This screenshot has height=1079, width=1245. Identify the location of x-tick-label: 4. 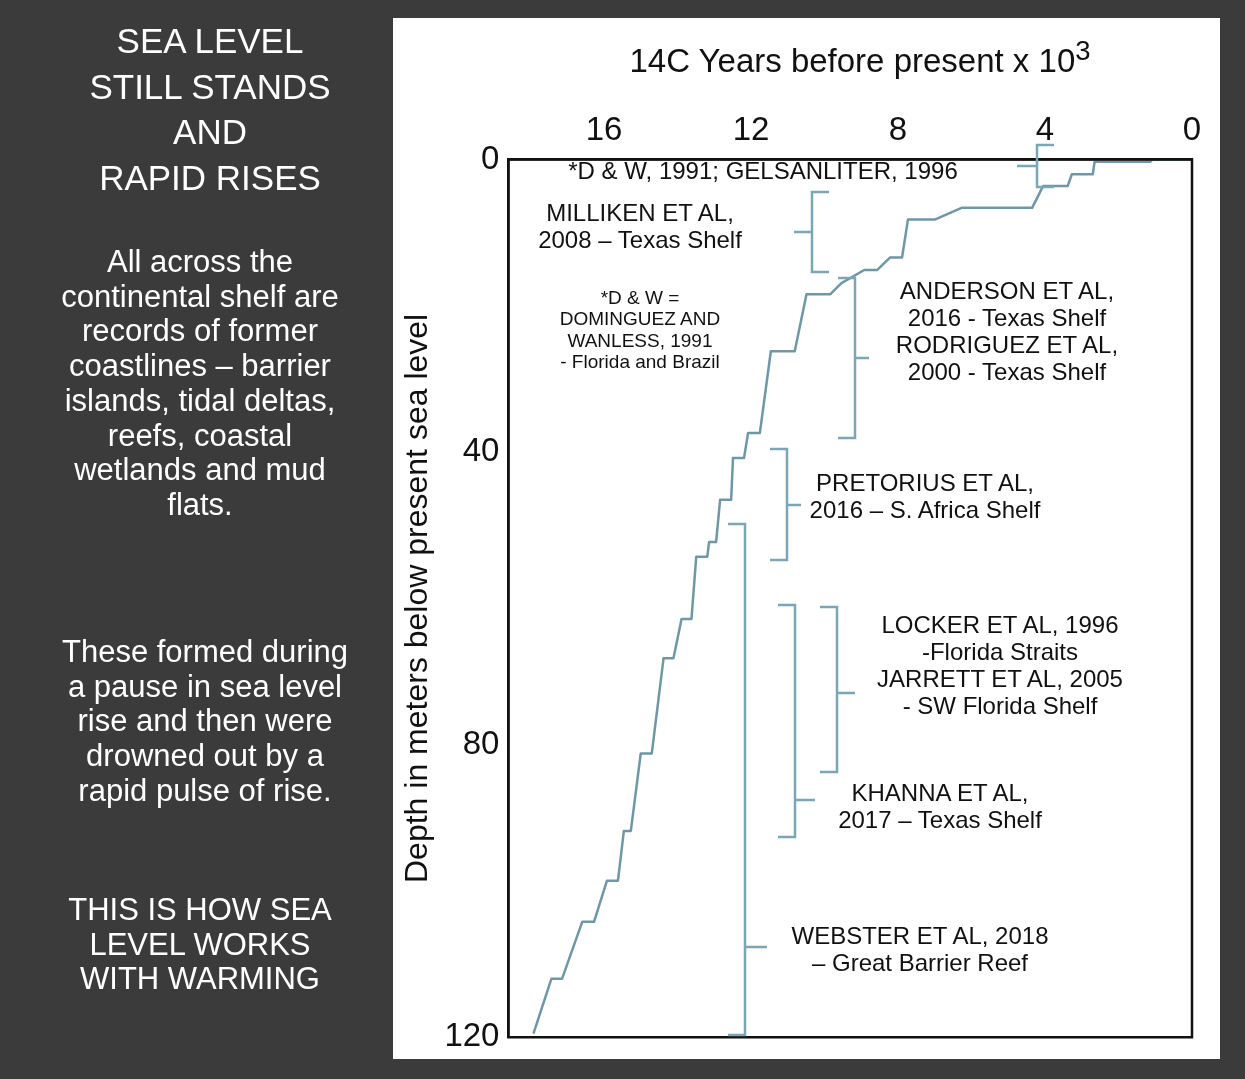
(1045, 128).